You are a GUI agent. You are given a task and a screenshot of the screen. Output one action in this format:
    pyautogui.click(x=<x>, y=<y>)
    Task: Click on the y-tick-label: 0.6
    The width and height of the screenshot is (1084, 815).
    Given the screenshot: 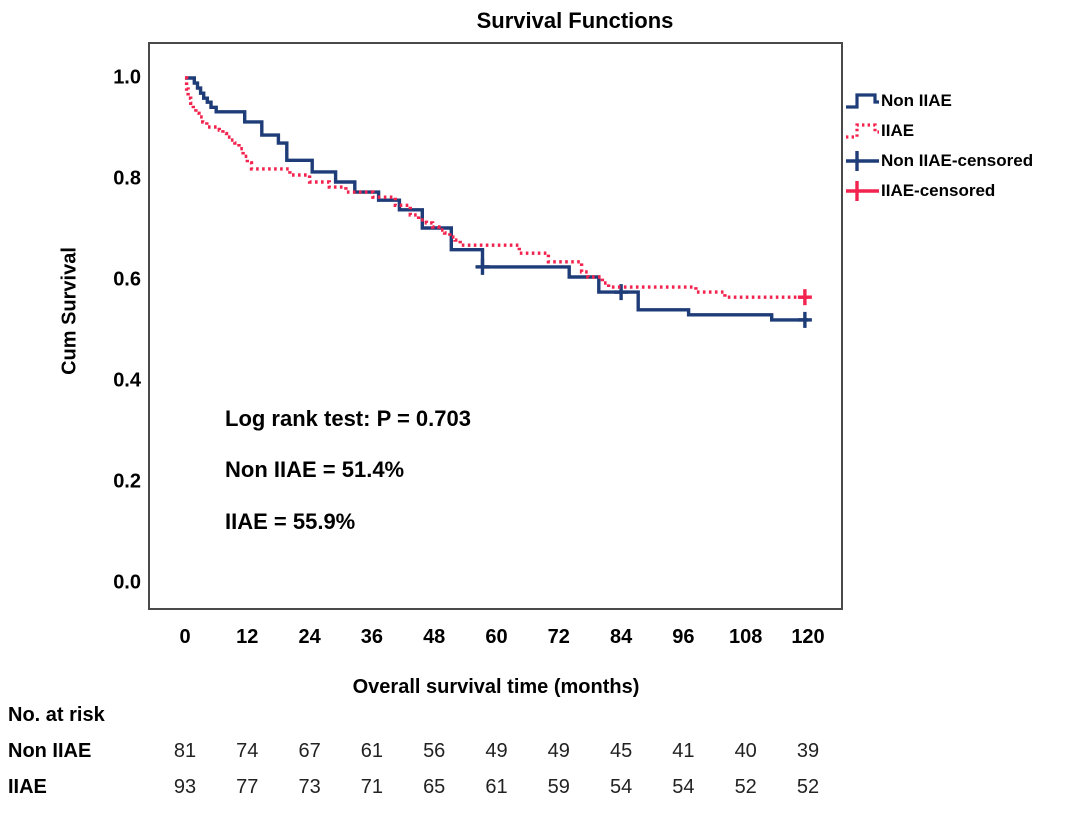 What is the action you would take?
    pyautogui.click(x=127, y=279)
    